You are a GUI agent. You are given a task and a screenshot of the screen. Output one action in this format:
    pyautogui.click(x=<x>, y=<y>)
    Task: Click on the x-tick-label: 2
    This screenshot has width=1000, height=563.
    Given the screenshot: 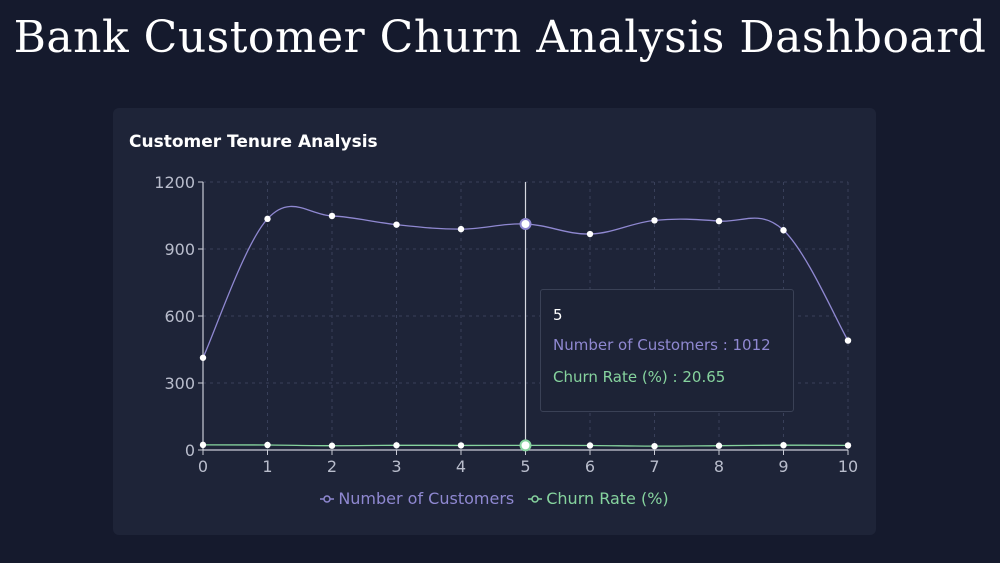 What is the action you would take?
    pyautogui.click(x=332, y=466)
    